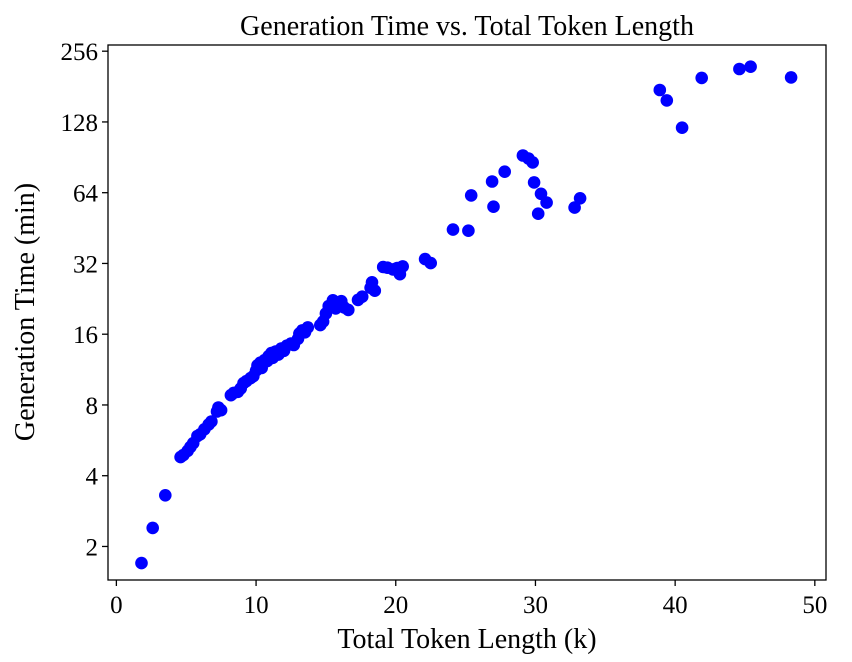 Image resolution: width=852 pixels, height=662 pixels. What do you see at coordinates (85, 264) in the screenshot?
I see `y-tick-label: 32` at bounding box center [85, 264].